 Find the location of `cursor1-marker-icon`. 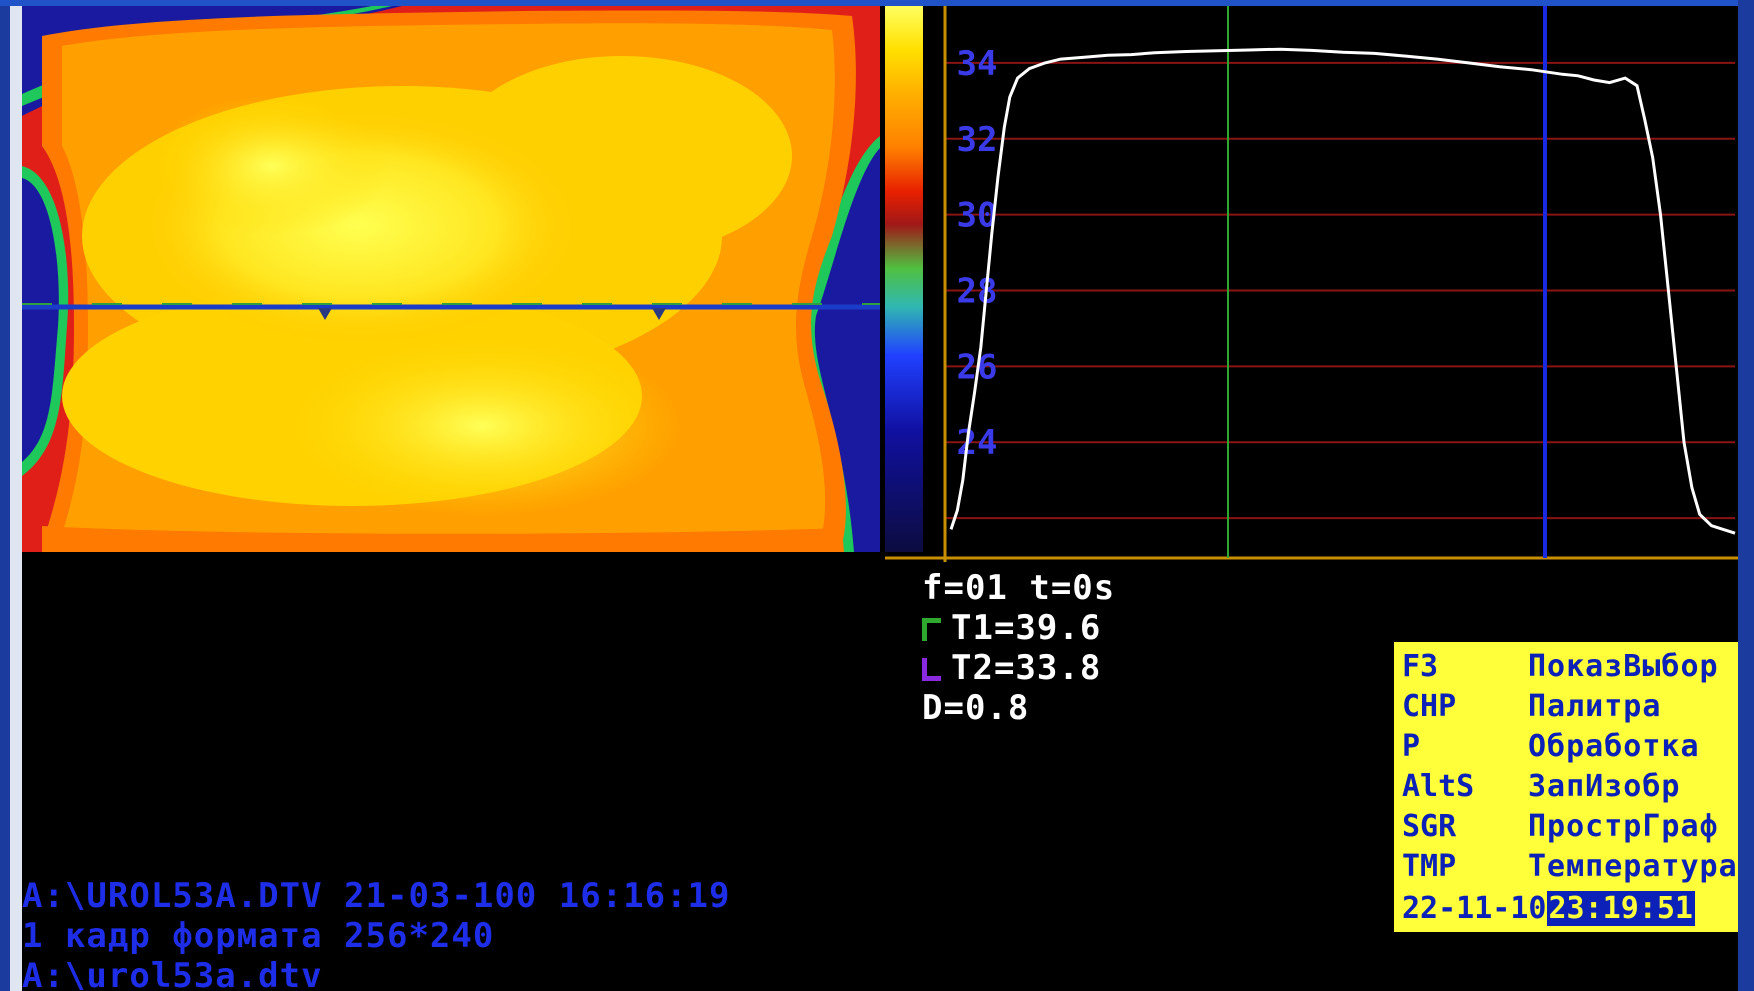

cursor1-marker-icon is located at coordinates (931, 629).